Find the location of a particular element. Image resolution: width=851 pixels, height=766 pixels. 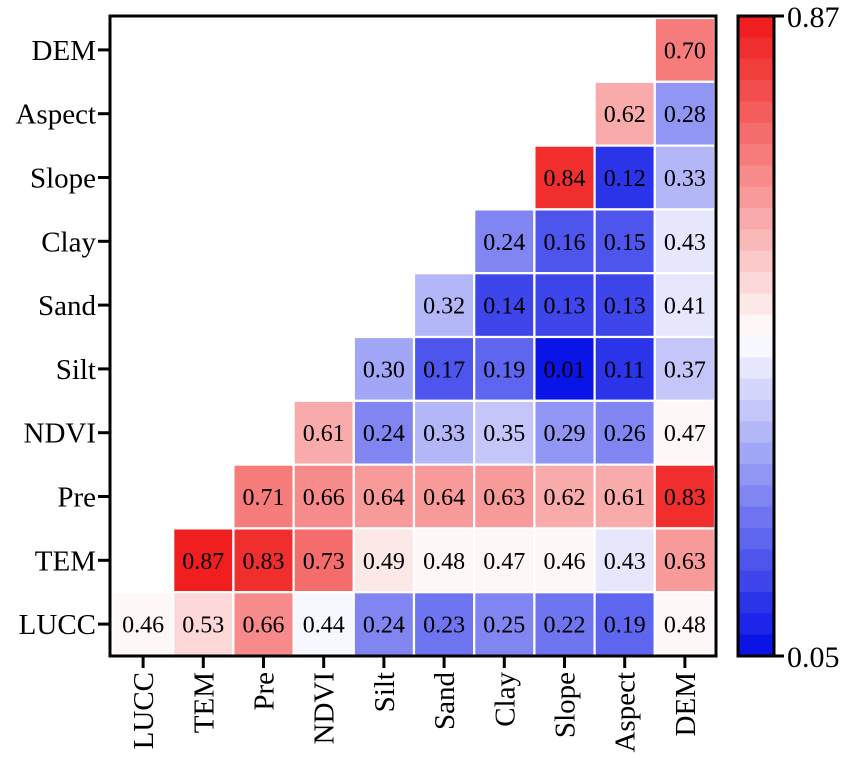

heatmap-cell-silt-aspect is located at coordinates (624, 368).